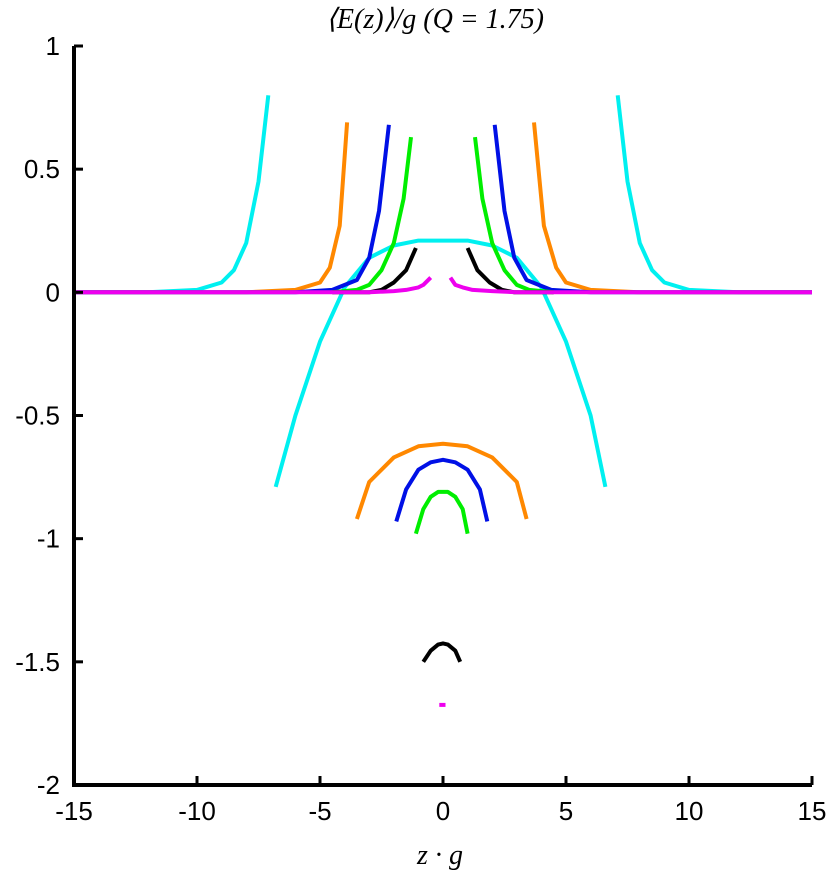 Image resolution: width=830 pixels, height=874 pixels. What do you see at coordinates (197, 811) in the screenshot?
I see `x-tick-label: -10` at bounding box center [197, 811].